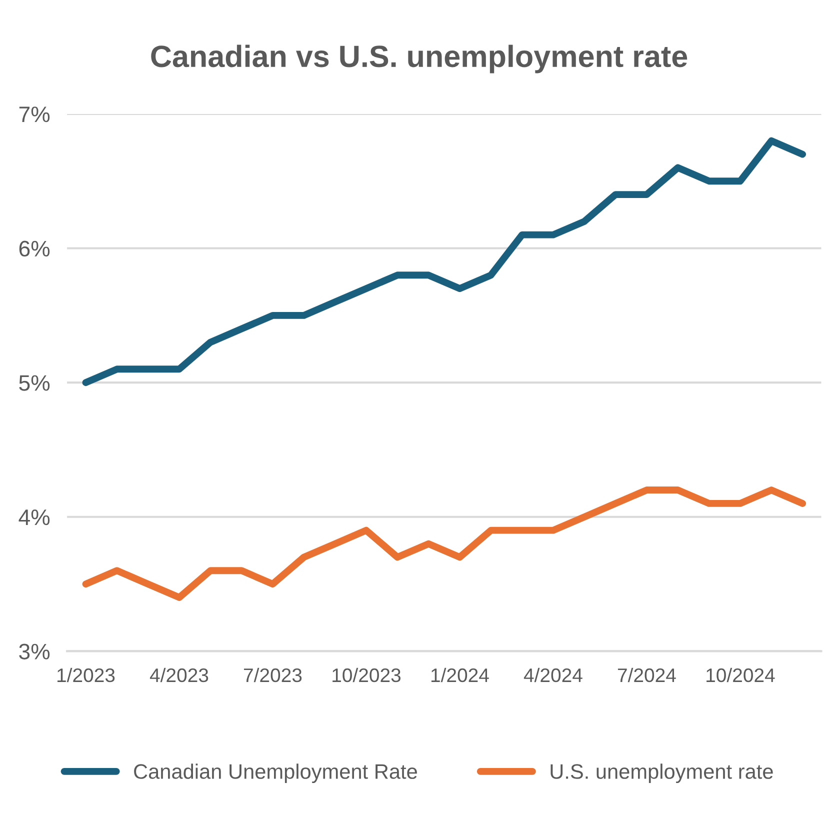 This screenshot has height=814, width=838. I want to click on y-tick-label: 7%, so click(34, 114).